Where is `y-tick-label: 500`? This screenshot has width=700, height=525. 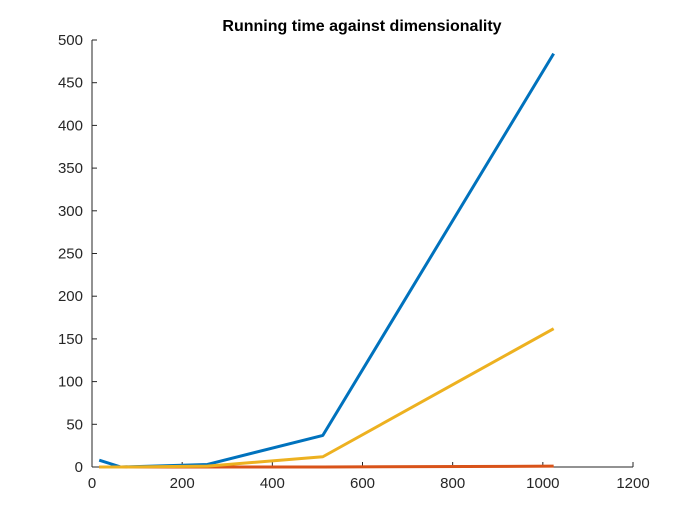
y-tick-label: 500 is located at coordinates (70, 40).